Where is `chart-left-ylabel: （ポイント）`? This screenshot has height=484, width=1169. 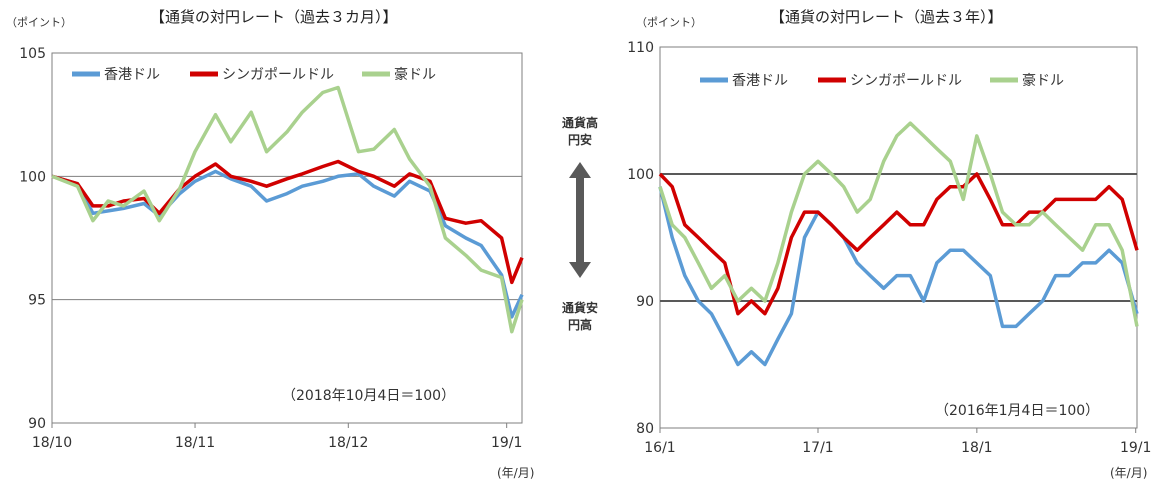
chart-left-ylabel: （ポイント） is located at coordinates (39, 22).